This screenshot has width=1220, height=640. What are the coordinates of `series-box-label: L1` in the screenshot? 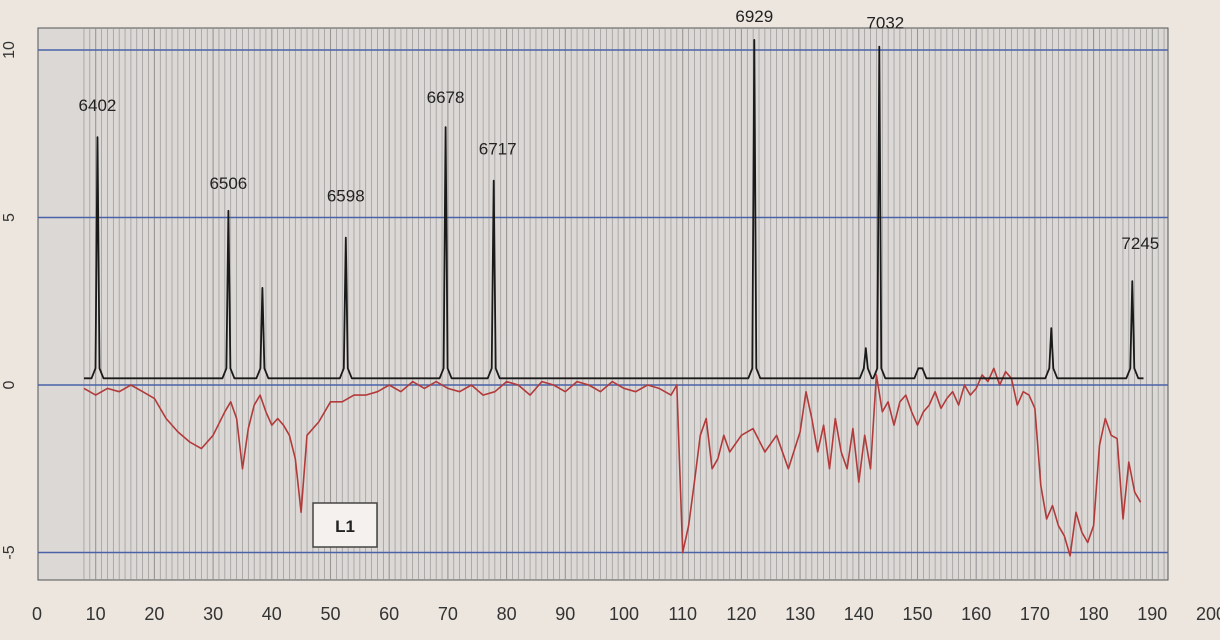 It's located at (345, 525).